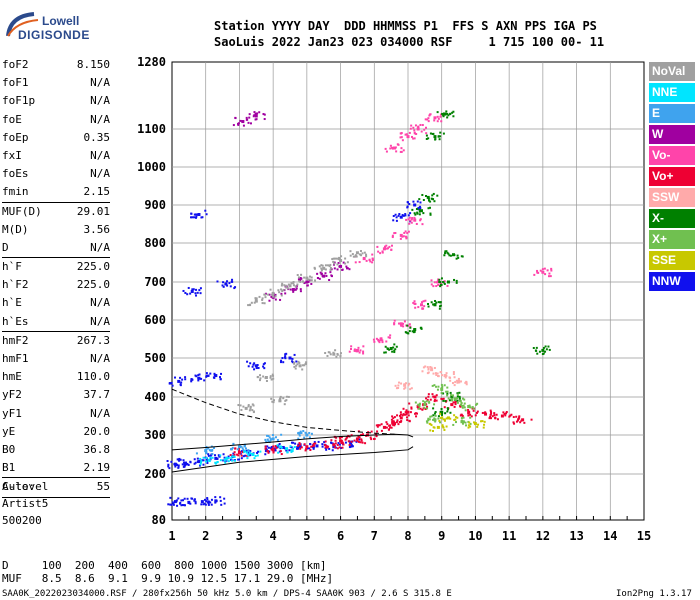 Image resolution: width=700 pixels, height=600 pixels. Describe the element at coordinates (15, 321) in the screenshot. I see `param-name: h`Es` at that location.